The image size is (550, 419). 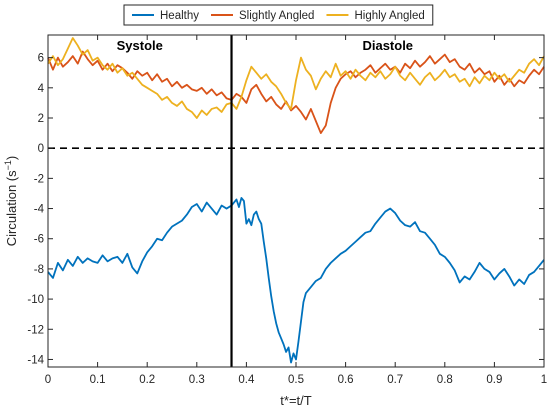 I want to click on y-axis-label: Circulation (s−1), so click(x=11, y=201).